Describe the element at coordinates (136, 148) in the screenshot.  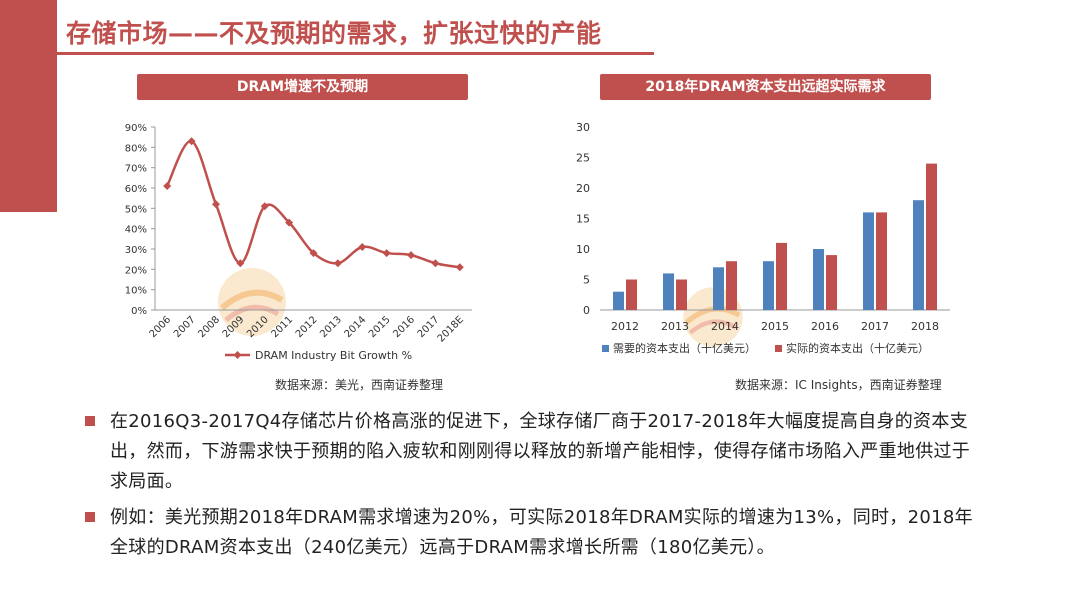
I see `y-tick-label: 80%` at that location.